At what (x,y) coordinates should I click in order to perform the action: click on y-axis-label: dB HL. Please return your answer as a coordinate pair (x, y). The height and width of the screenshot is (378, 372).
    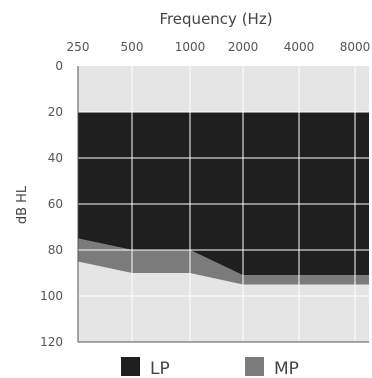
    Looking at the image, I should click on (22, 204).